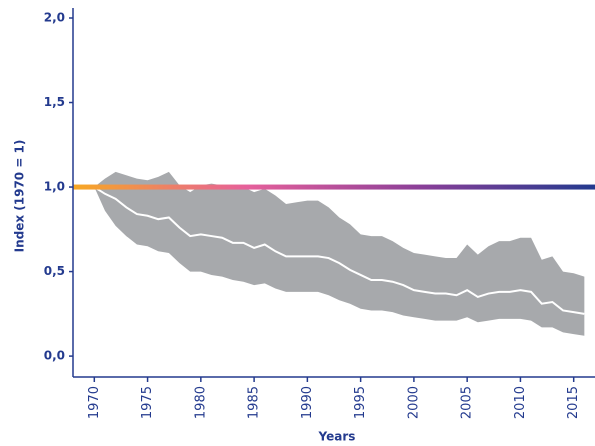 The height and width of the screenshot is (446, 595). What do you see at coordinates (54, 356) in the screenshot?
I see `y-tick-label: 0,0` at bounding box center [54, 356].